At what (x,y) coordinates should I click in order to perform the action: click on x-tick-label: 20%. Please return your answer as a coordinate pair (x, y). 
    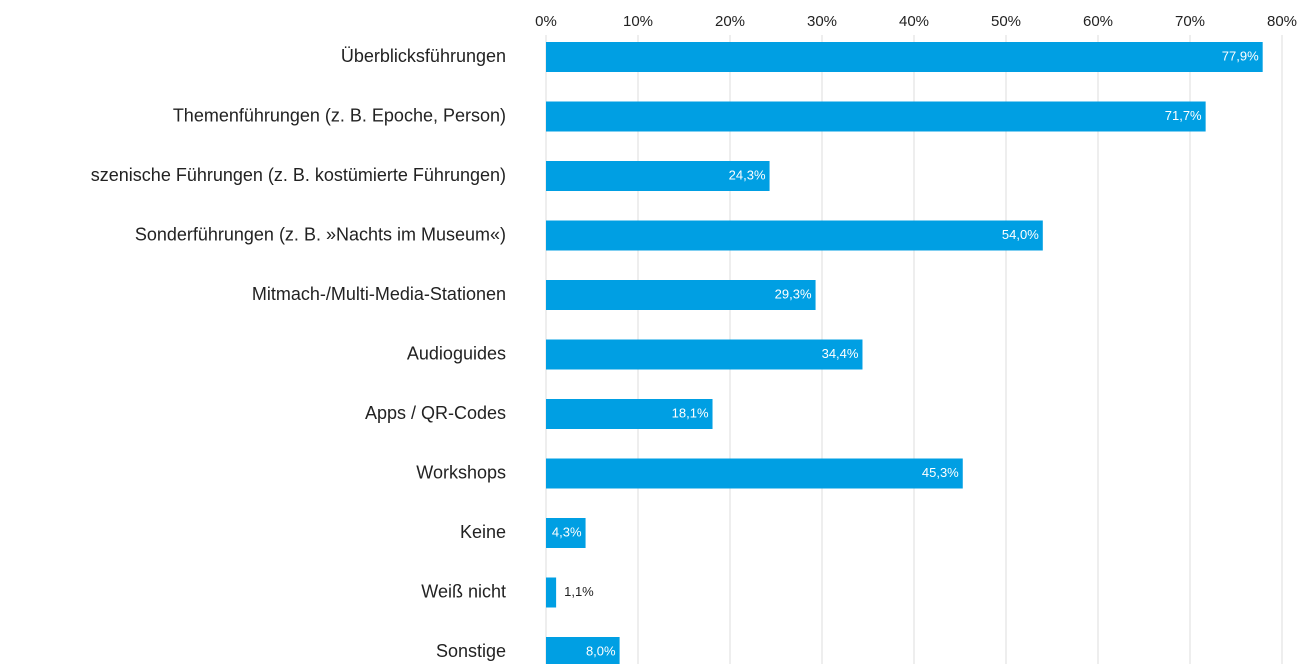
    Looking at the image, I should click on (730, 21).